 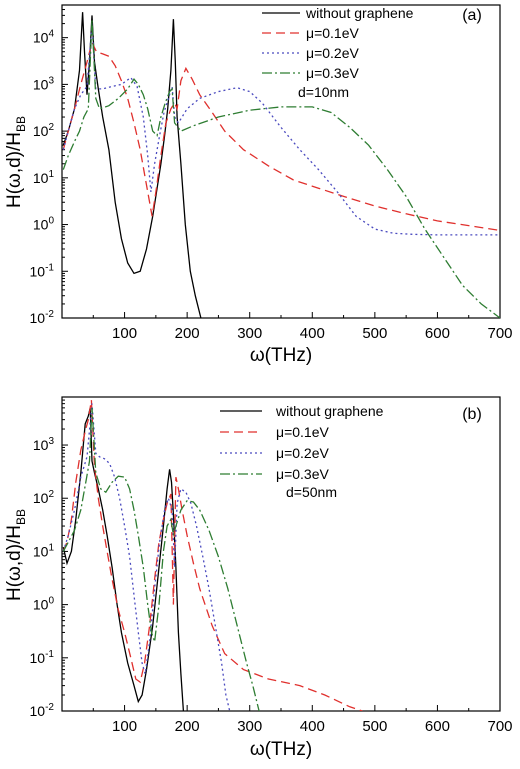 I want to click on y-axis-label-b: H(ω,d)/HBB, so click(x=16, y=555).